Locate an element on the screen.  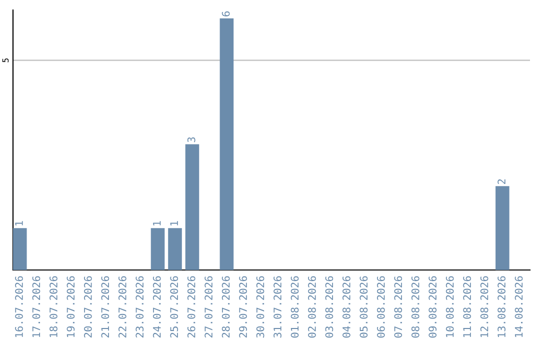
x-tick-label: 06.08.2026 is located at coordinates (380, 307).